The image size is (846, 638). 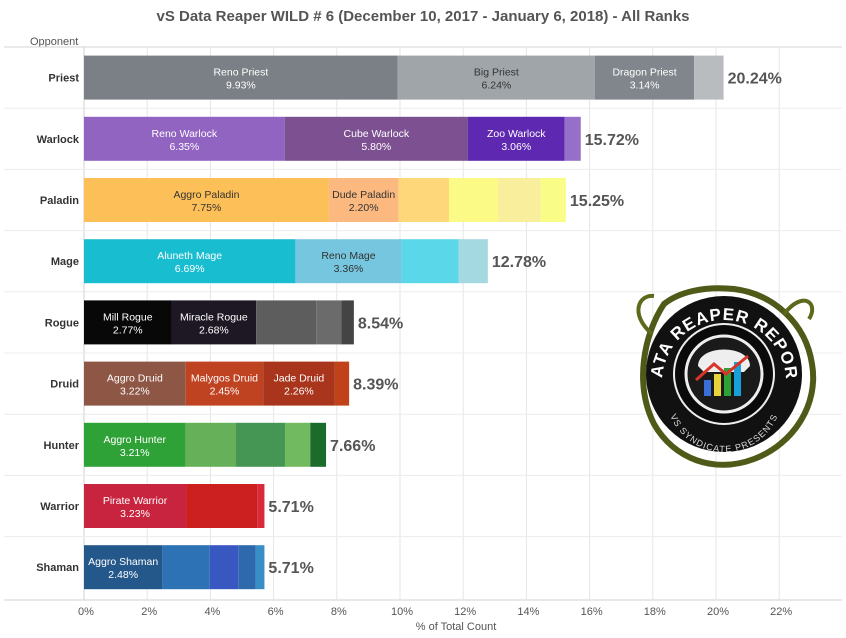 What do you see at coordinates (62, 446) in the screenshot?
I see `category-label-hunter: Hunter` at bounding box center [62, 446].